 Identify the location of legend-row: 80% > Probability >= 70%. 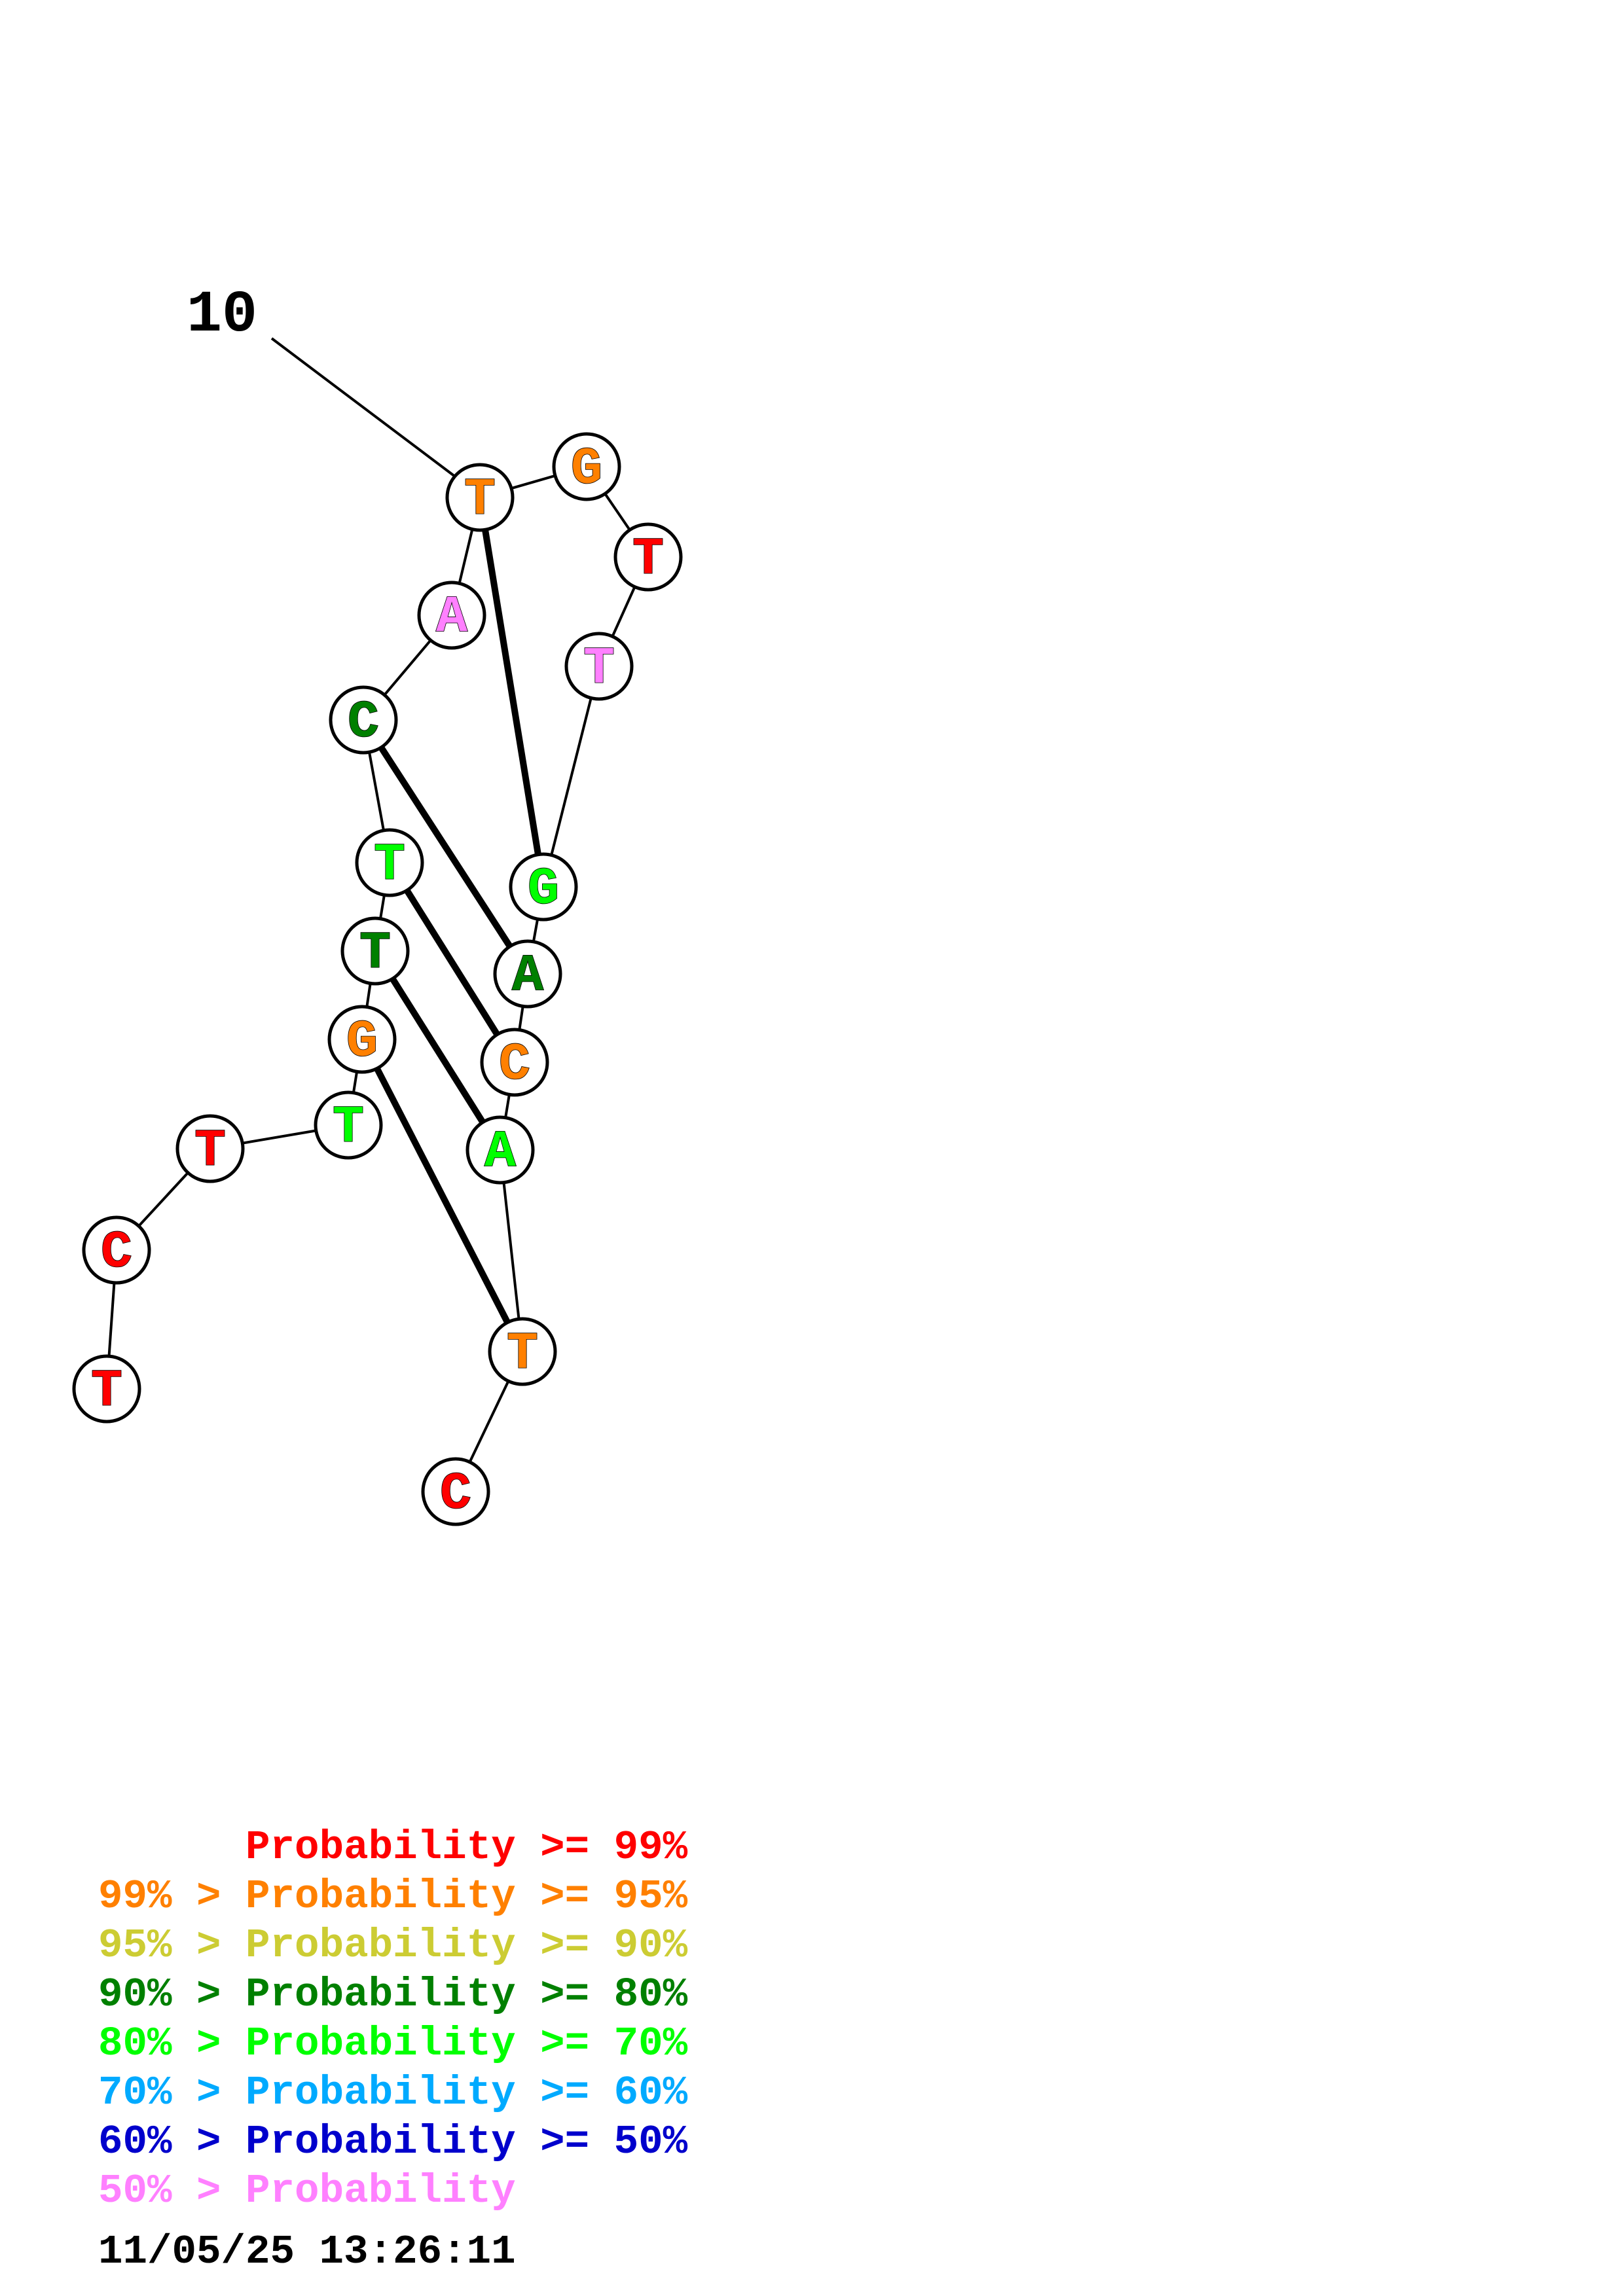
(392, 2043).